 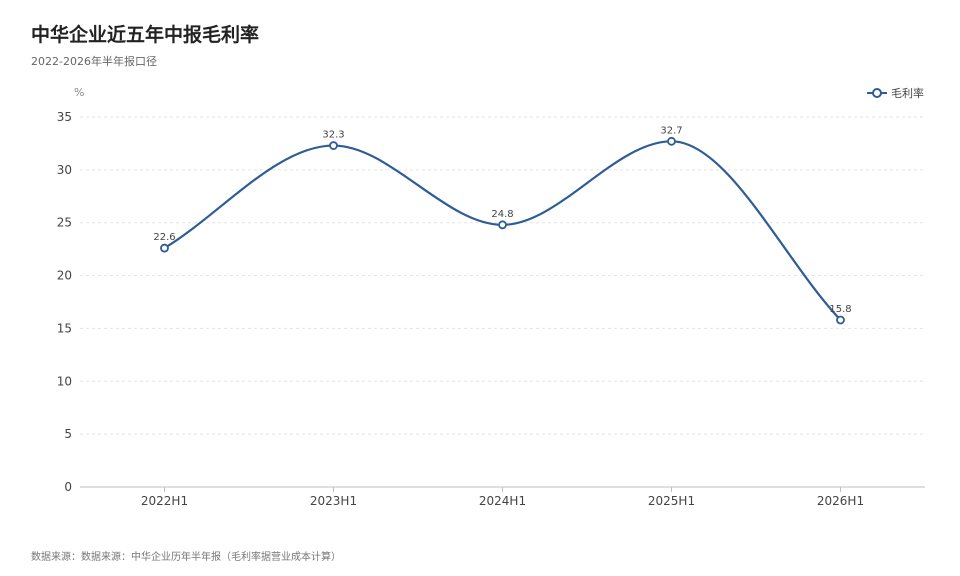 I want to click on y-tick-label: 35, so click(x=64, y=117).